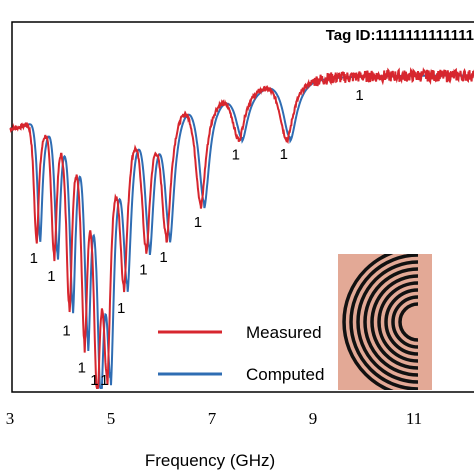 The image size is (474, 474). Describe the element at coordinates (400, 35) in the screenshot. I see `chart-title: Tag ID:1111111111111` at that location.